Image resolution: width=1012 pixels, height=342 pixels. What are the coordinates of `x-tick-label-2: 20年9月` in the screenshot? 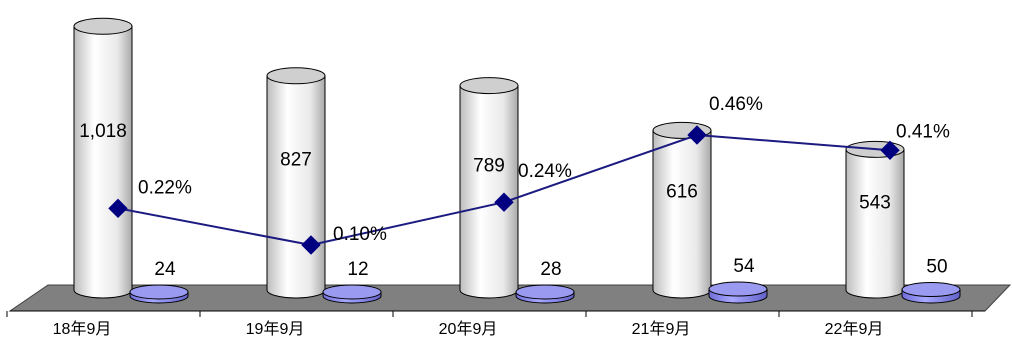 It's located at (468, 329).